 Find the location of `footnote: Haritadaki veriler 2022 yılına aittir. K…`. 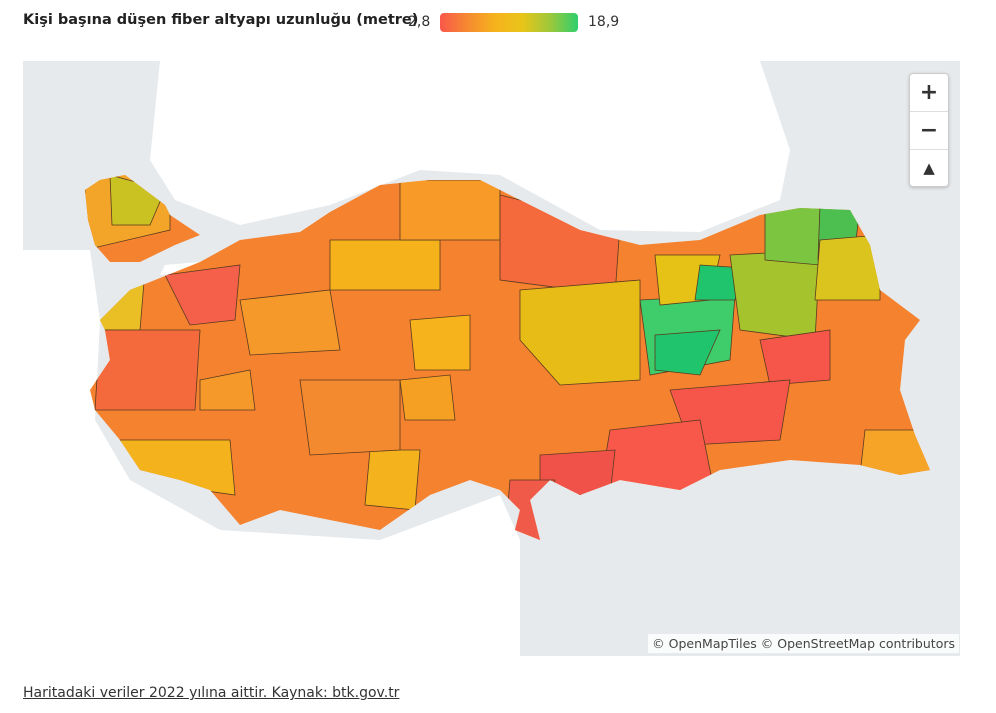

footnote: Haritadaki veriler 2022 yılına aittir. K… is located at coordinates (211, 693).